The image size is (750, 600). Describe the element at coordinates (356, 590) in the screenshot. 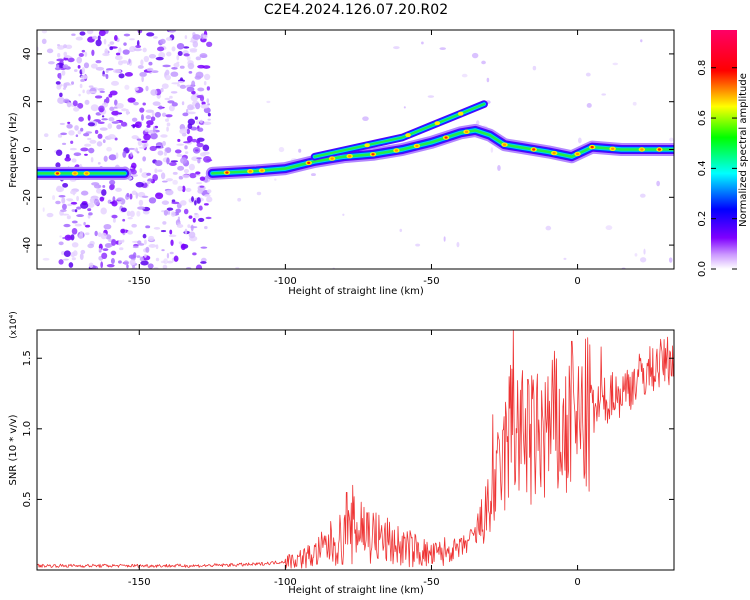

I see `snr-x-axis-label: Height of straight line (km)` at that location.